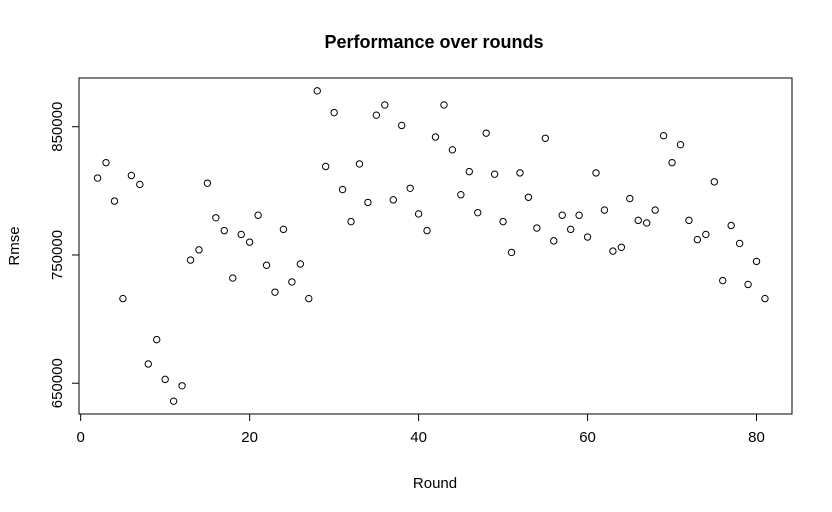 The height and width of the screenshot is (512, 832). I want to click on x-tick-label: 80, so click(756, 437).